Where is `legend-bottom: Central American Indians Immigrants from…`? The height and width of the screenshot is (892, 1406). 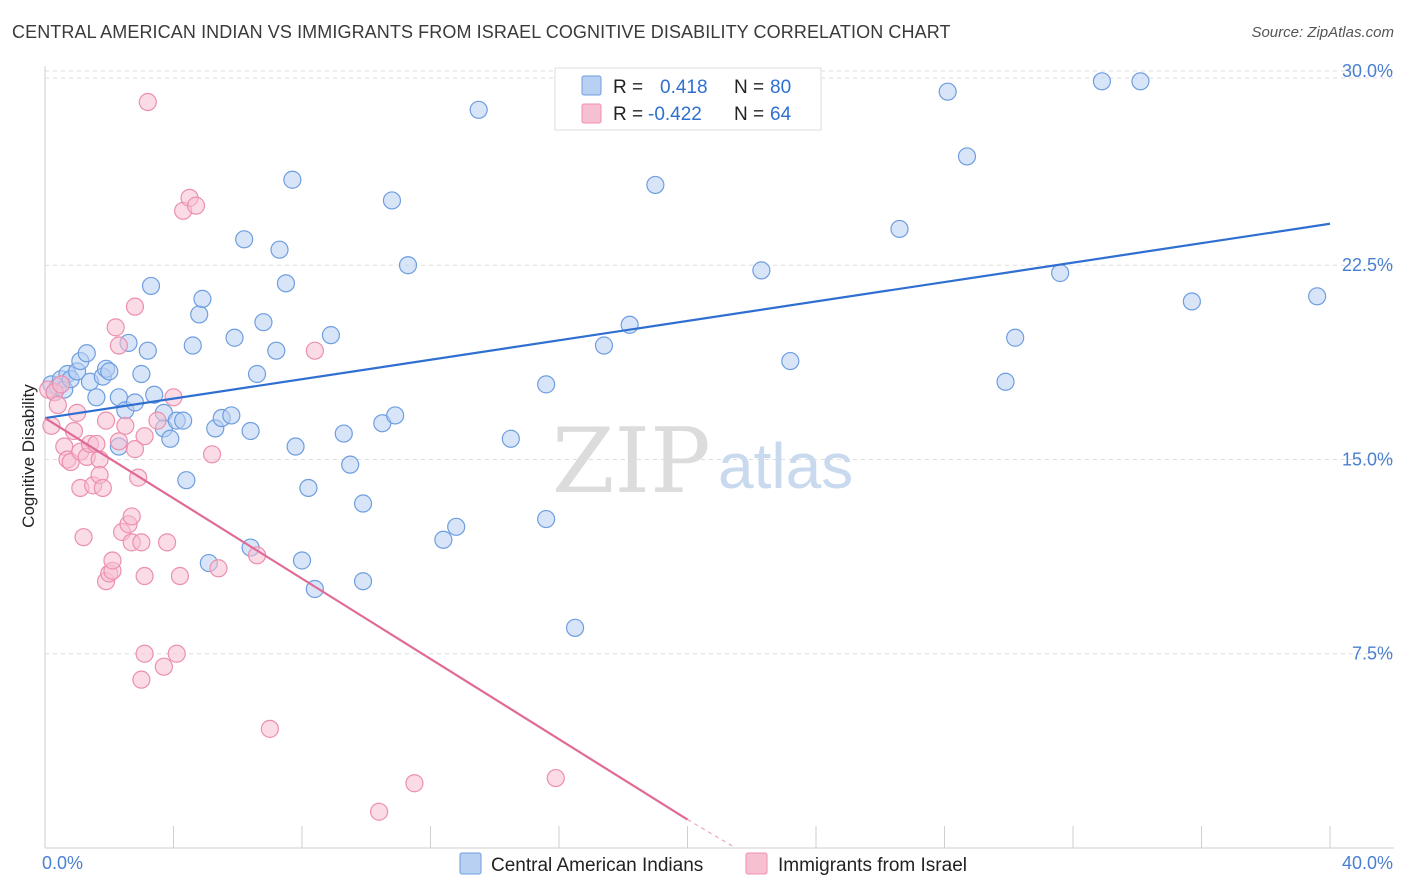
legend-bottom: Central American Indians Immigrants from… is located at coordinates (713, 864).